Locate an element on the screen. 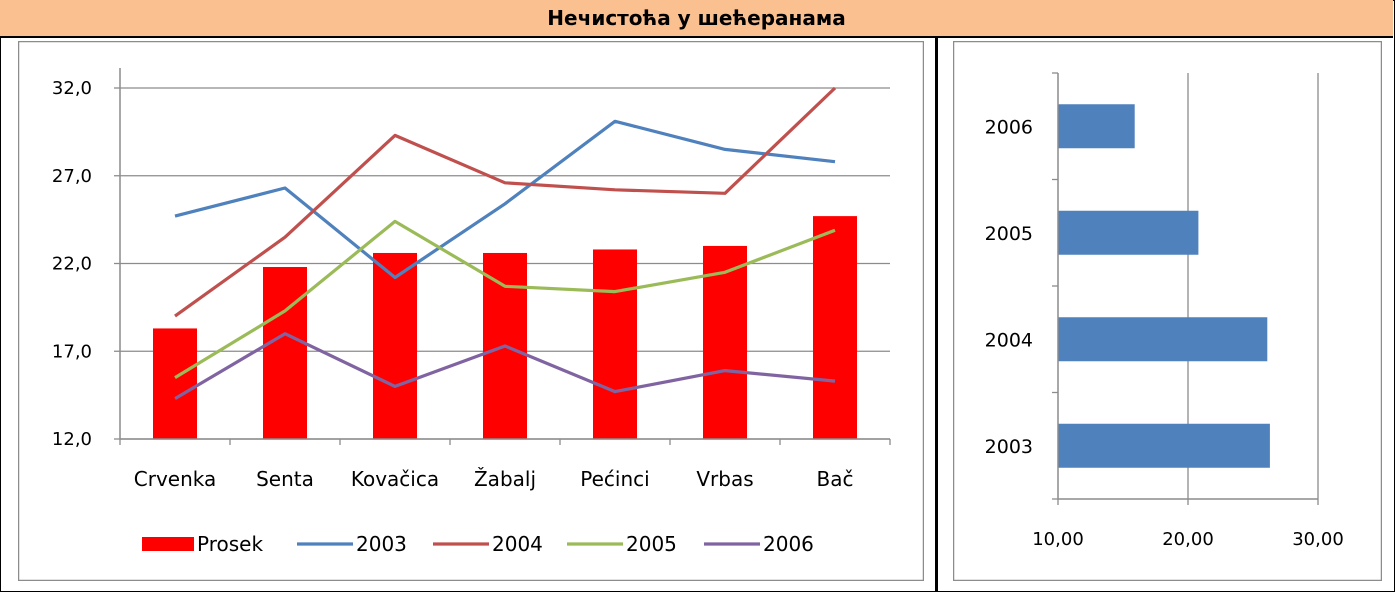 This screenshot has width=1395, height=592. chart2-y-tick-label: 2006 is located at coordinates (1009, 127).